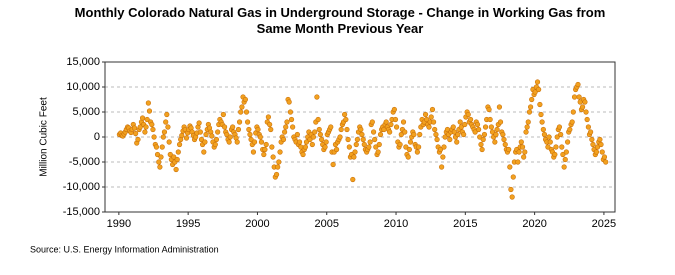 The width and height of the screenshot is (675, 275). What do you see at coordinates (83, 62) in the screenshot?
I see `y-tick-label: 15,000` at bounding box center [83, 62].